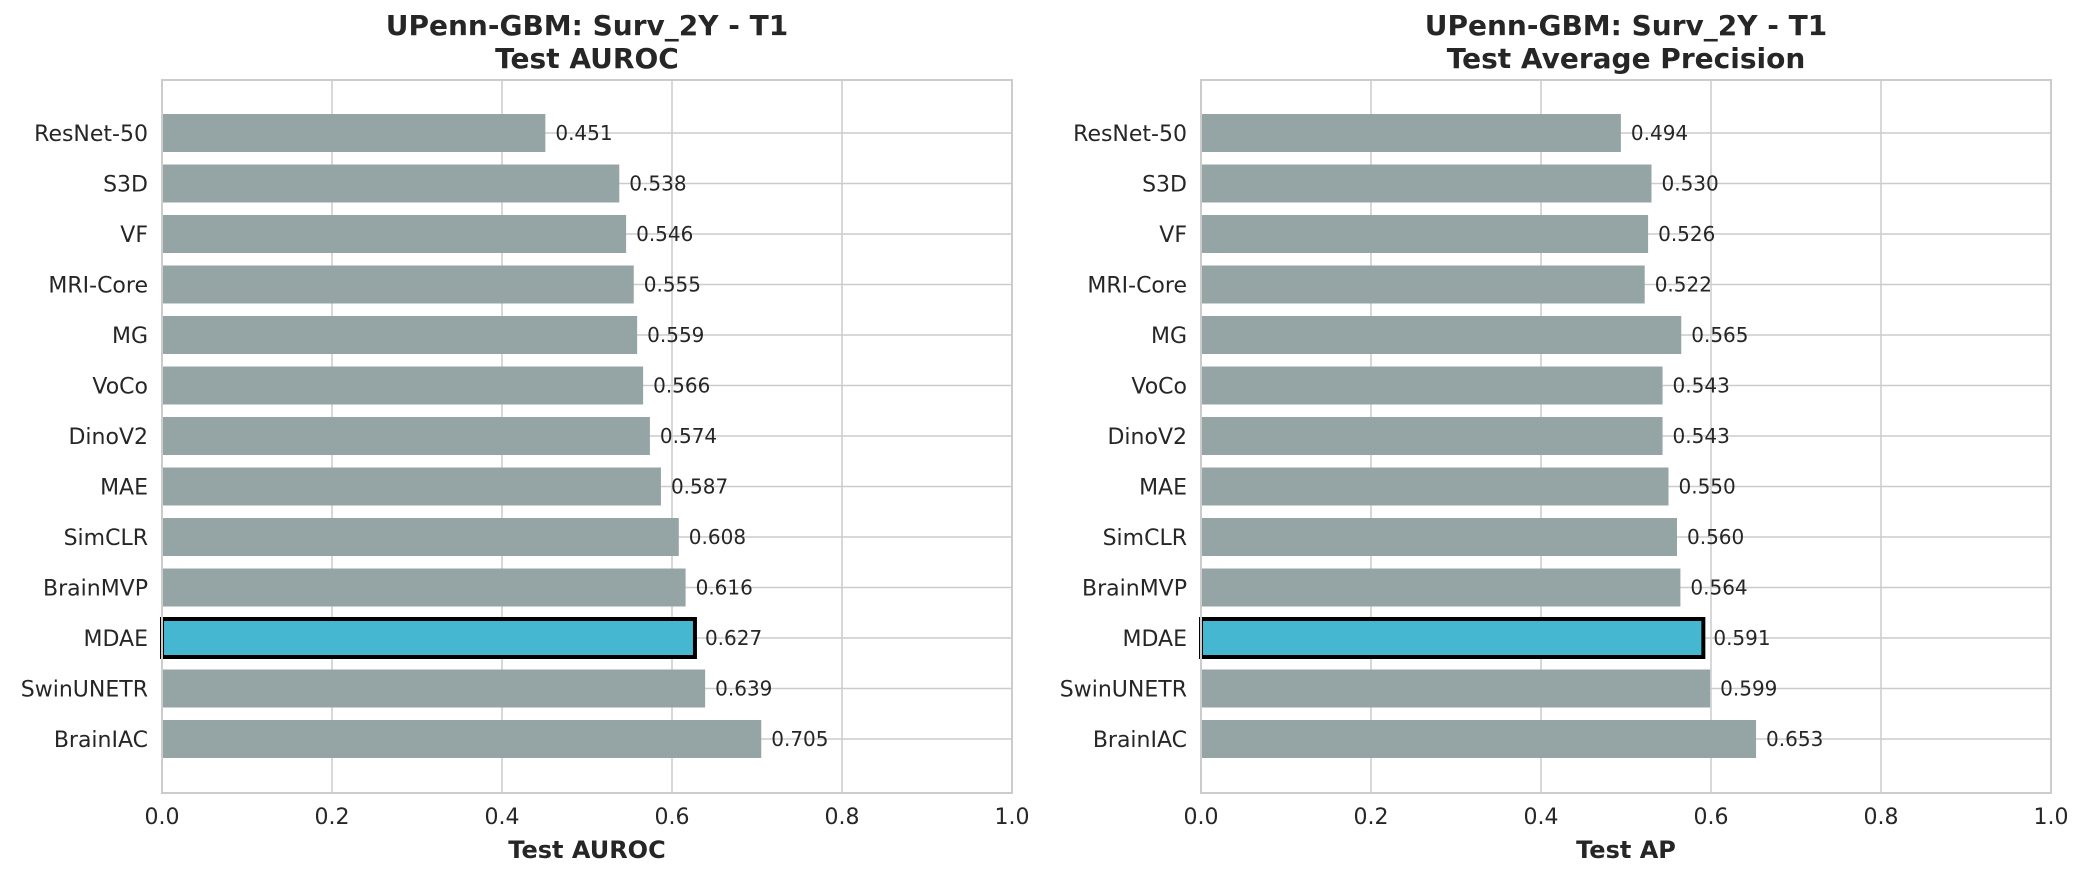 The width and height of the screenshot is (2080, 876). Describe the element at coordinates (1541, 817) in the screenshot. I see `x-tick-label: 0.4` at that location.